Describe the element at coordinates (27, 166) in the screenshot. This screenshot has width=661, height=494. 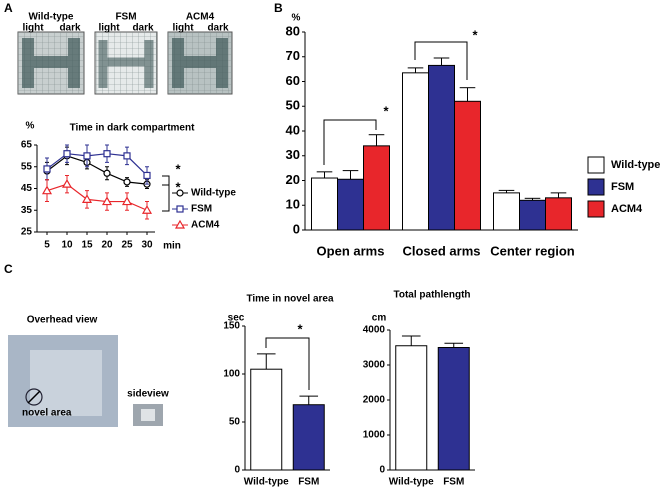
I see `y-tick-label: 55` at that location.